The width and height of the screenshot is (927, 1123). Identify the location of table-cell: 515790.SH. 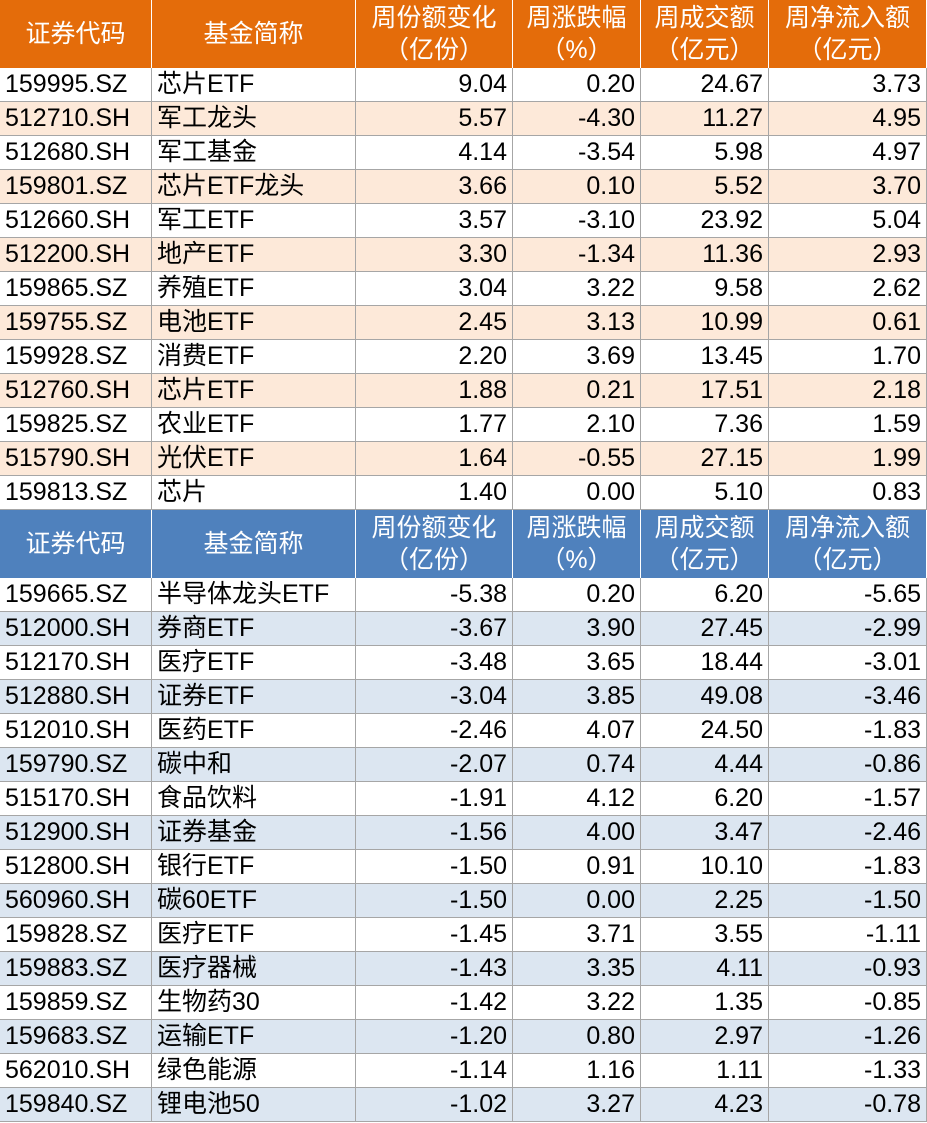
(76, 459).